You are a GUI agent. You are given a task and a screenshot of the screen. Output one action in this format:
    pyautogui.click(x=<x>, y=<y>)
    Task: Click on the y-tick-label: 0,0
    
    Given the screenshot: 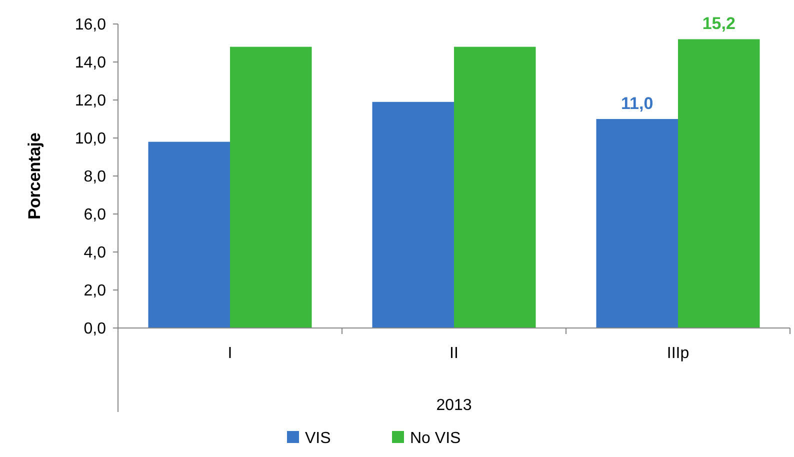 What is the action you would take?
    pyautogui.click(x=95, y=329)
    